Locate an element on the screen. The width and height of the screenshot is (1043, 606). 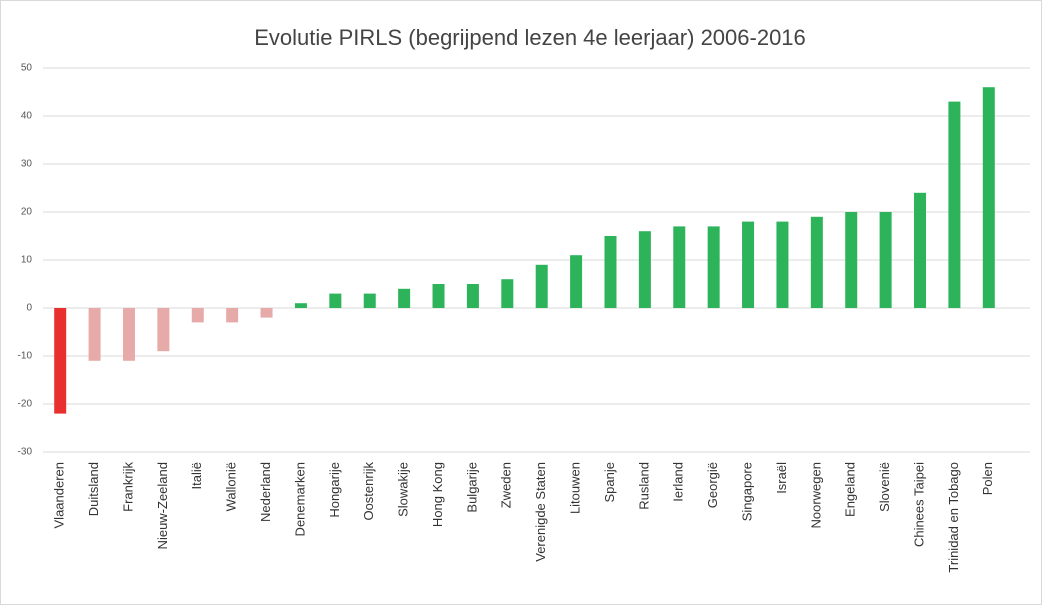
x-tick-label: Slovenië is located at coordinates (884, 487).